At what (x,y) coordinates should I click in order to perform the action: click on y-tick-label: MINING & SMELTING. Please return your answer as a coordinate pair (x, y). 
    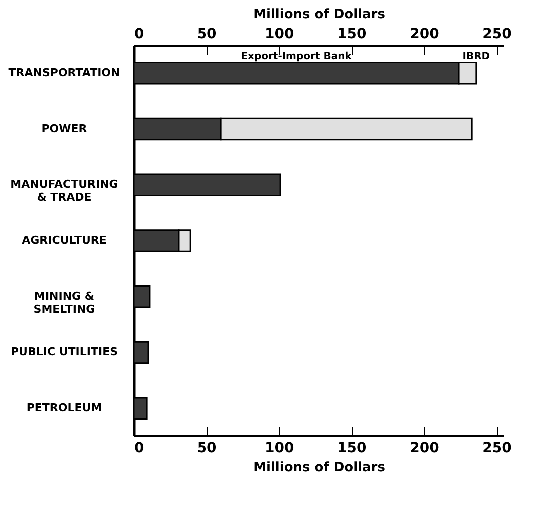
    Looking at the image, I should click on (65, 303).